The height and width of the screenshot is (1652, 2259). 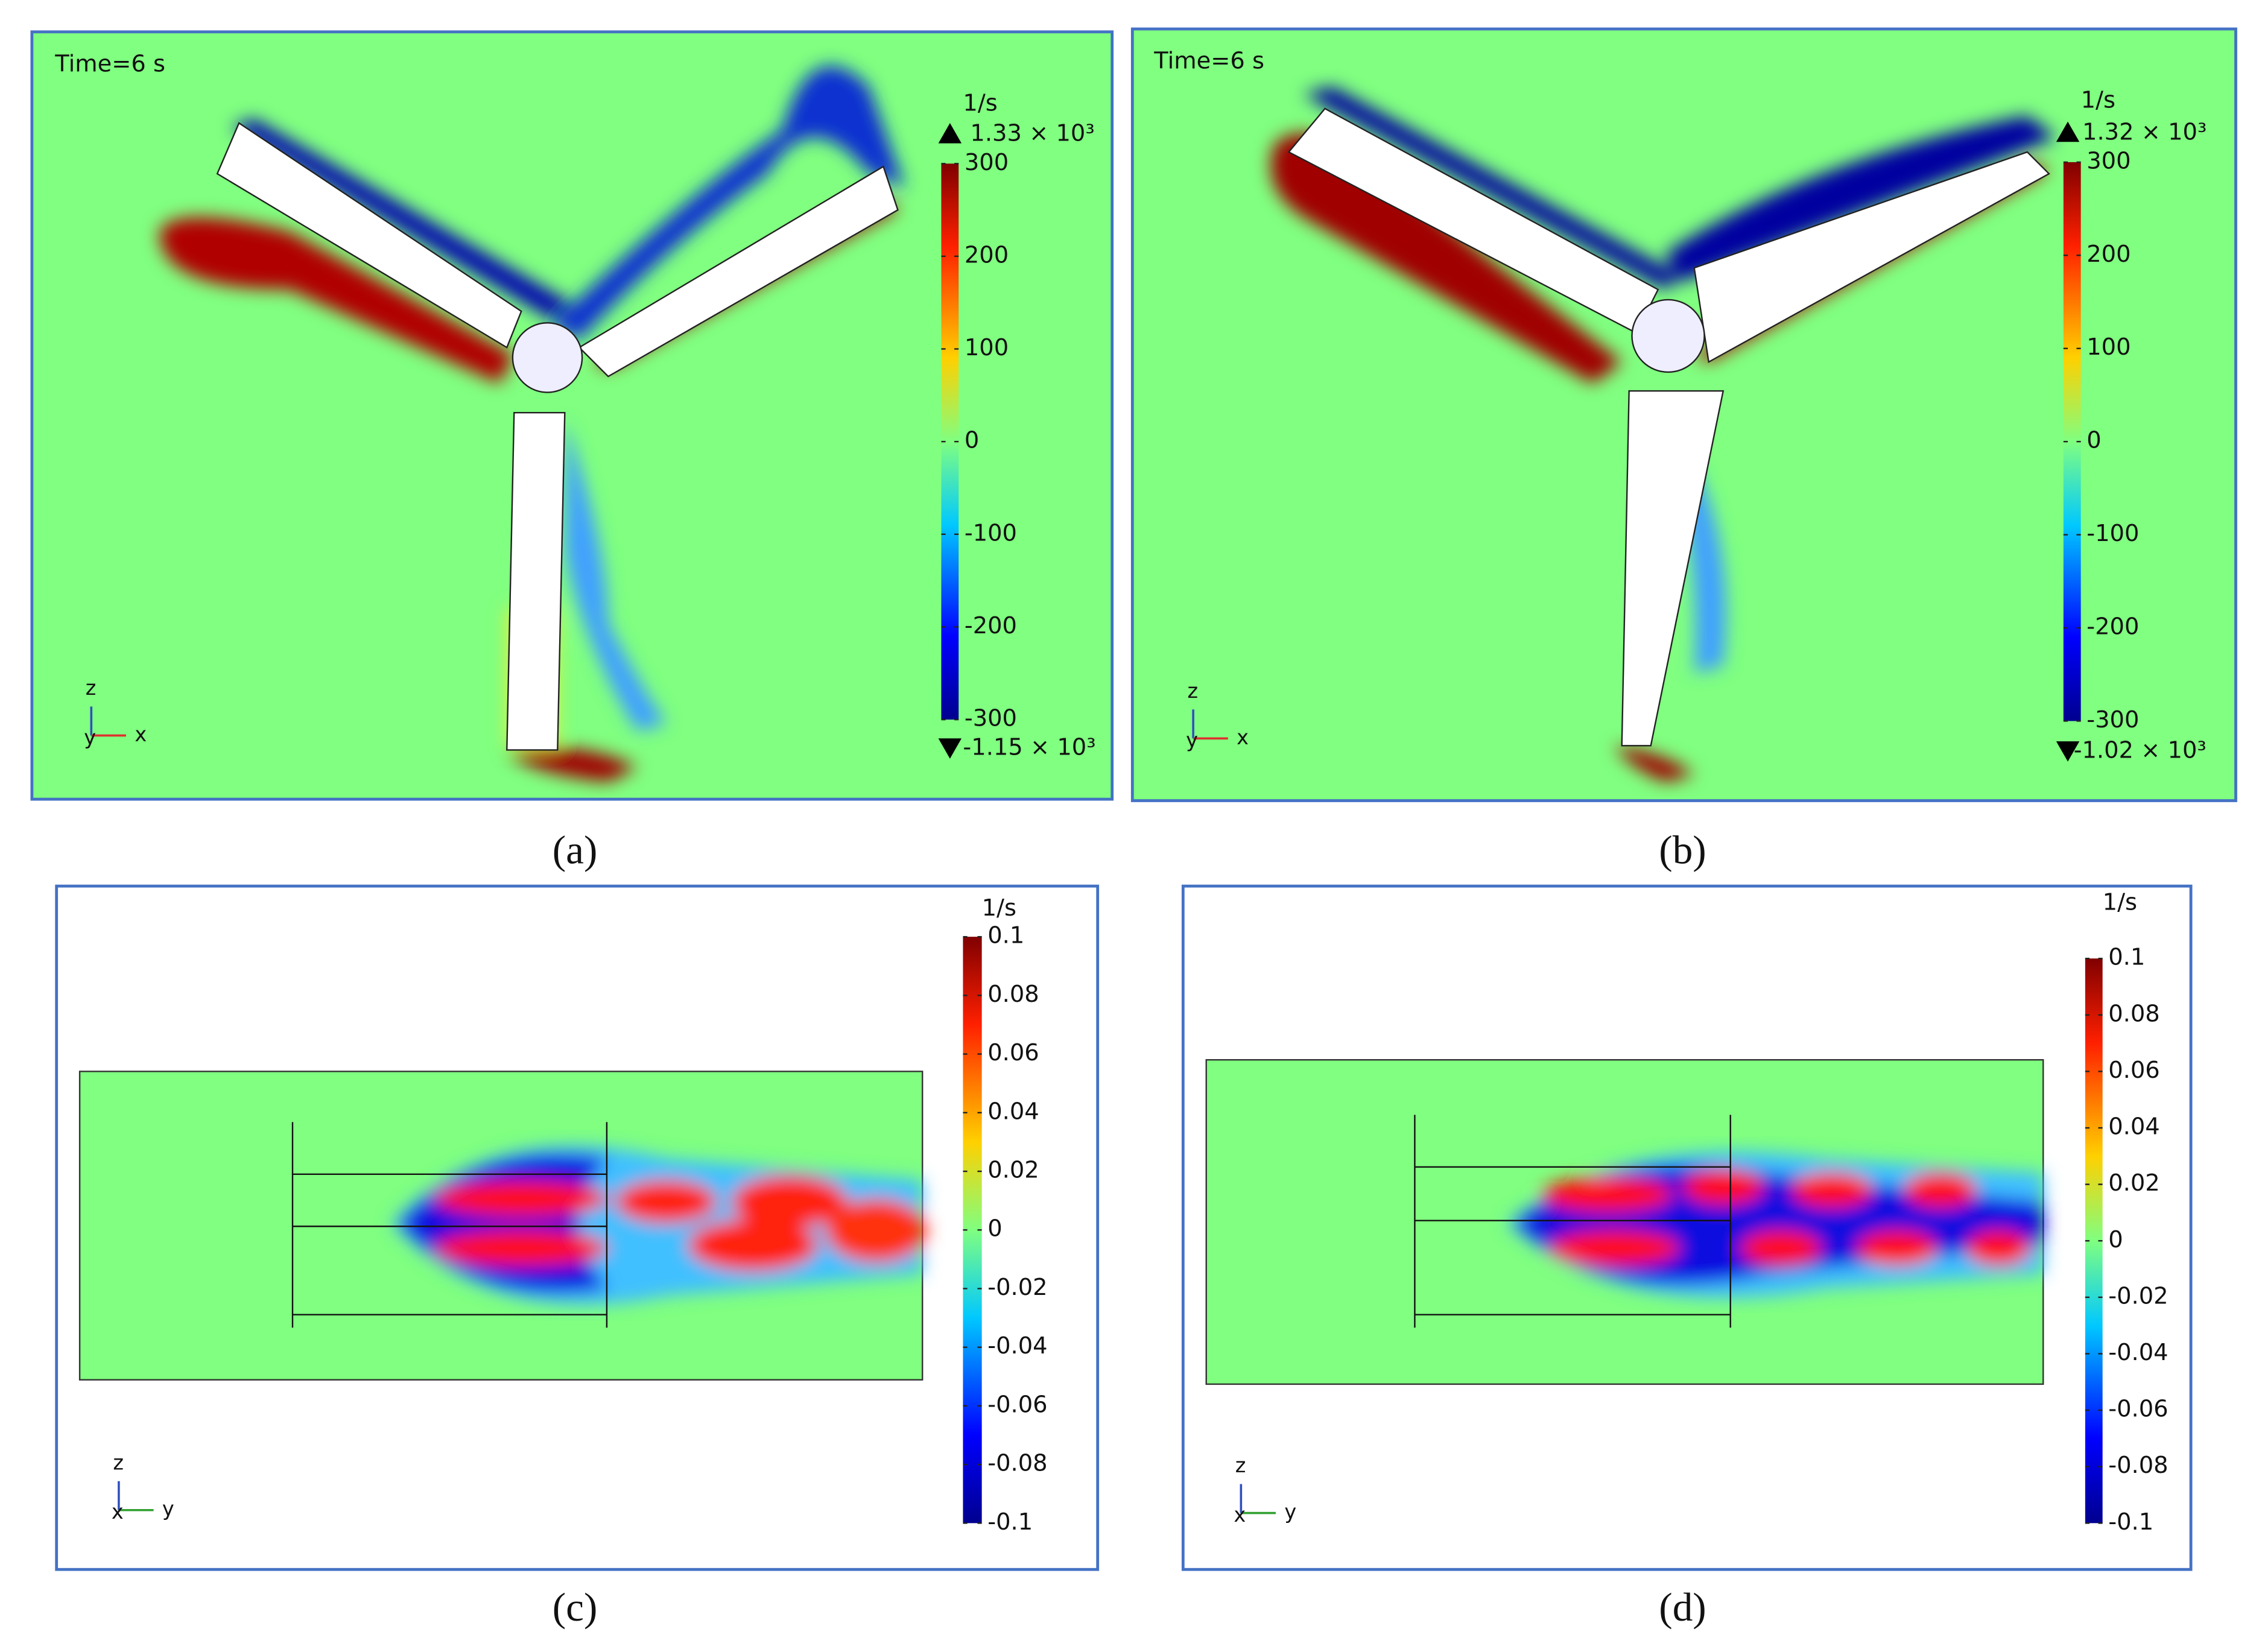 What do you see at coordinates (575, 850) in the screenshot?
I see `panel-label: (a)` at bounding box center [575, 850].